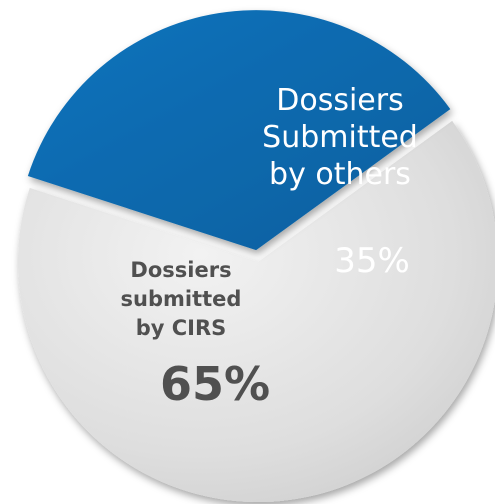 The height and width of the screenshot is (504, 495). Describe the element at coordinates (372, 261) in the screenshot. I see `slice-value-label-1: 35%` at that location.